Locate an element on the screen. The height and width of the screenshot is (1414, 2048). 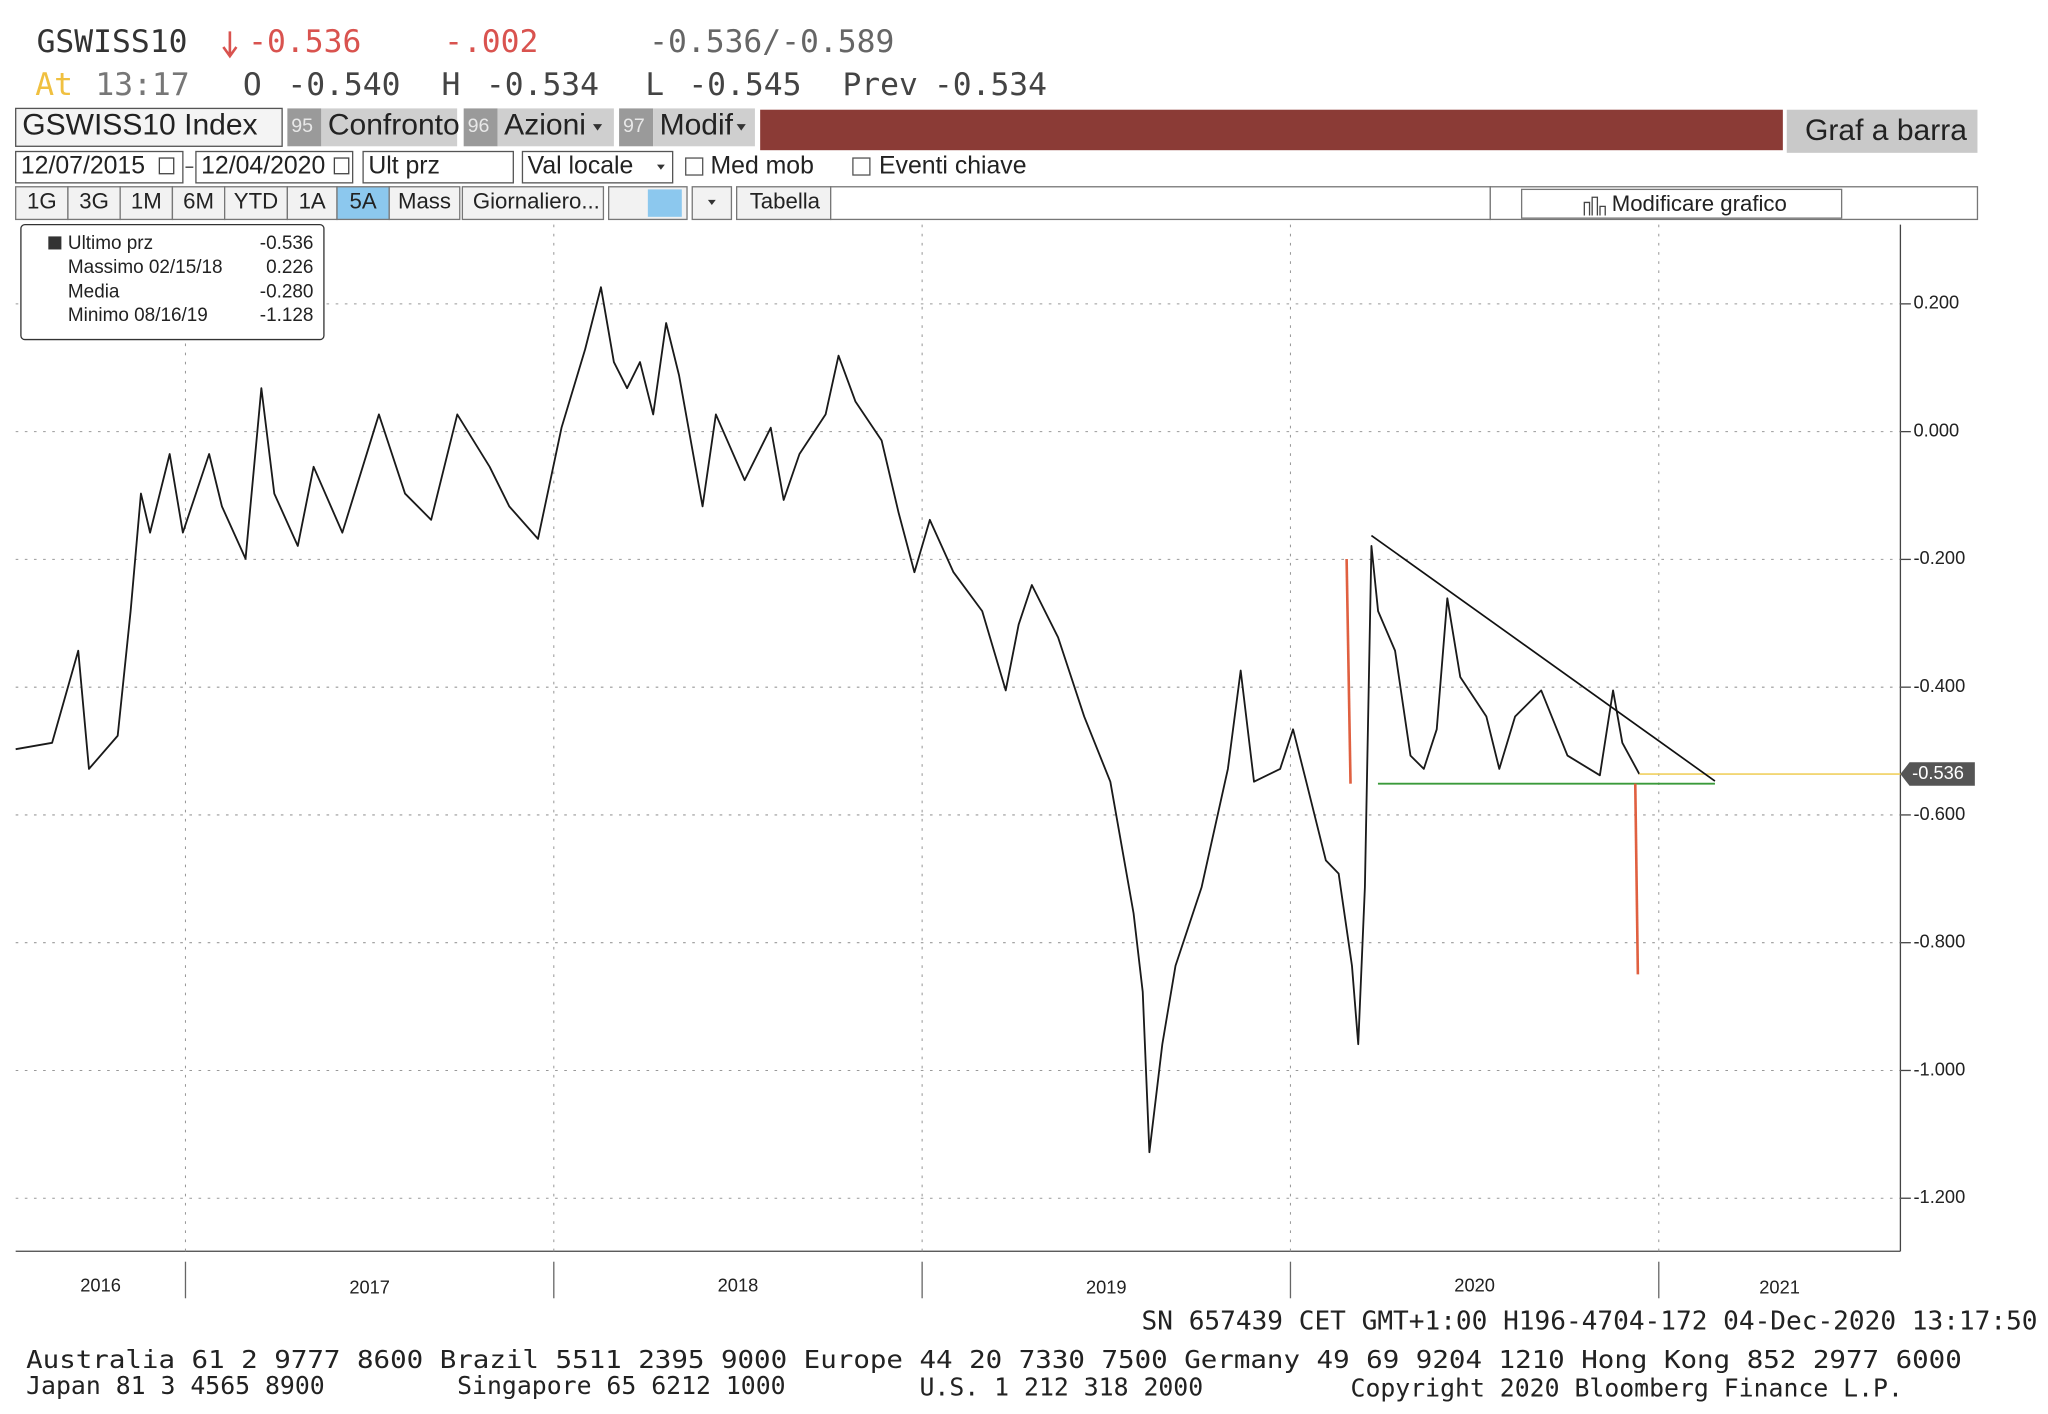
tab-label: 1A is located at coordinates (312, 200).